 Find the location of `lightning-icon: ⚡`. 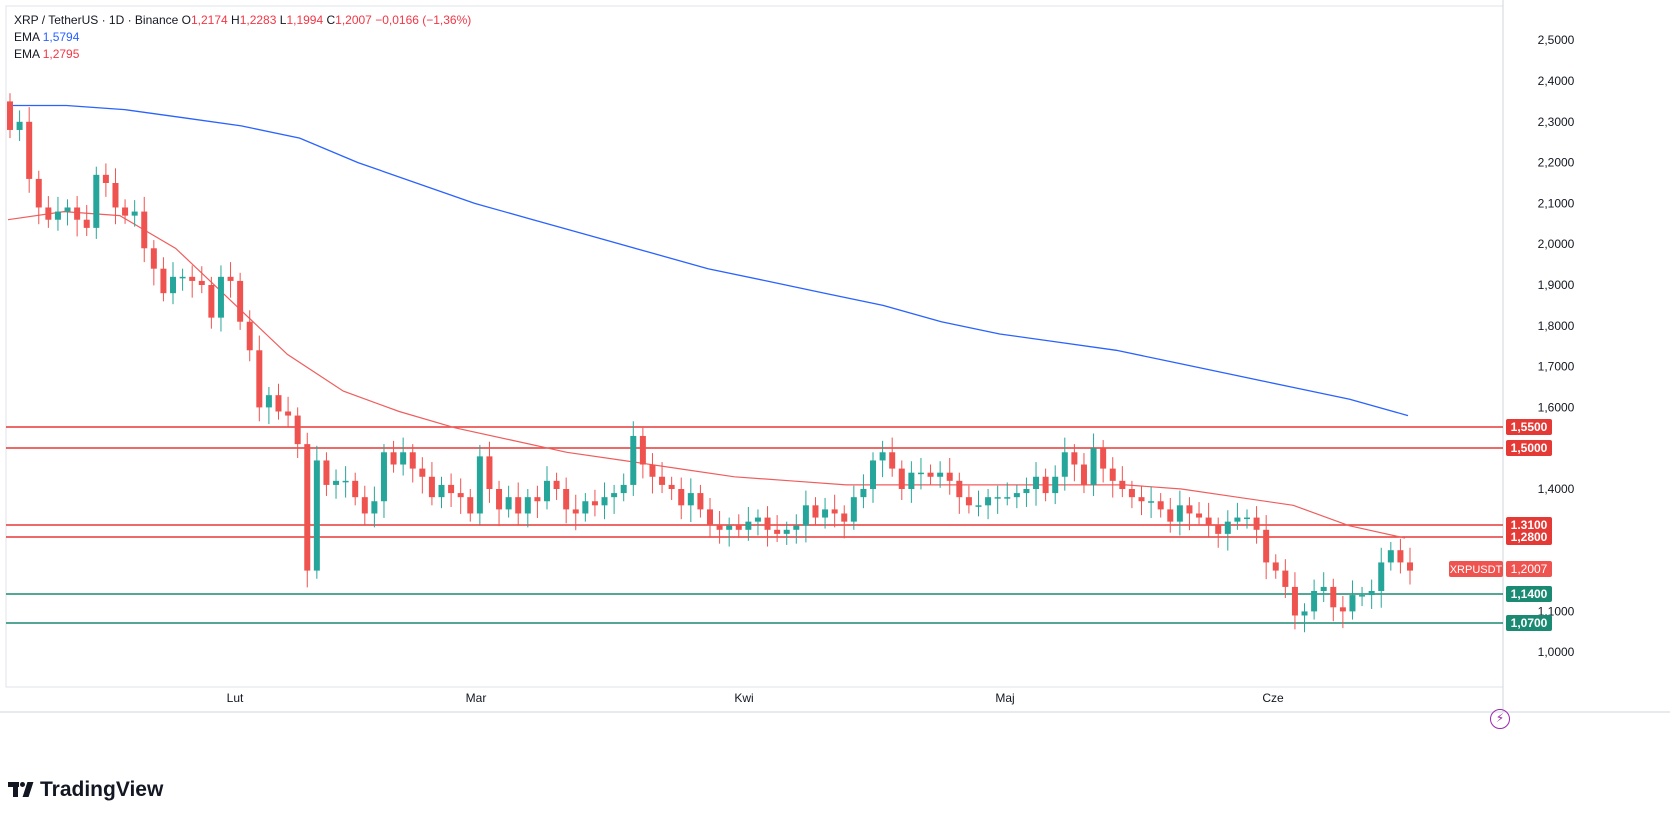

lightning-icon: ⚡ is located at coordinates (1500, 719).